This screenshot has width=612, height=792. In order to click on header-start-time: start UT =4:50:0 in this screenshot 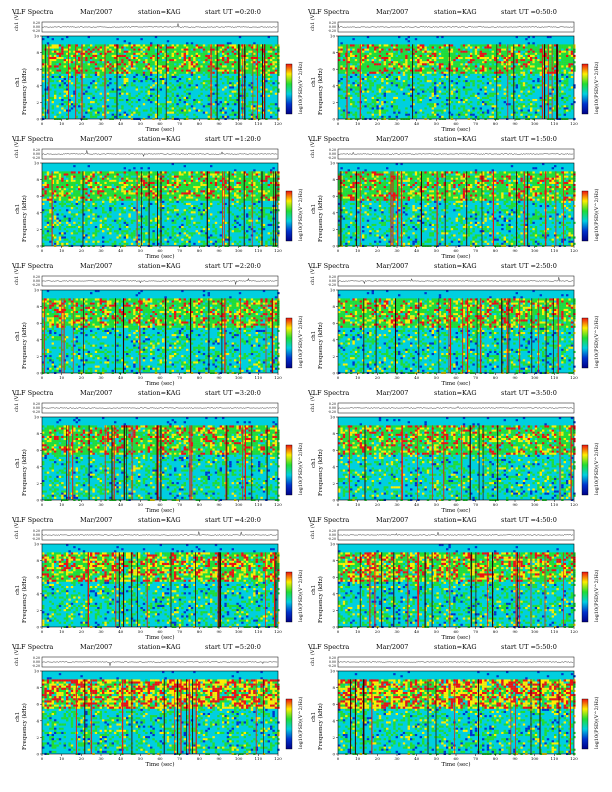, I will do `click(529, 520)`.